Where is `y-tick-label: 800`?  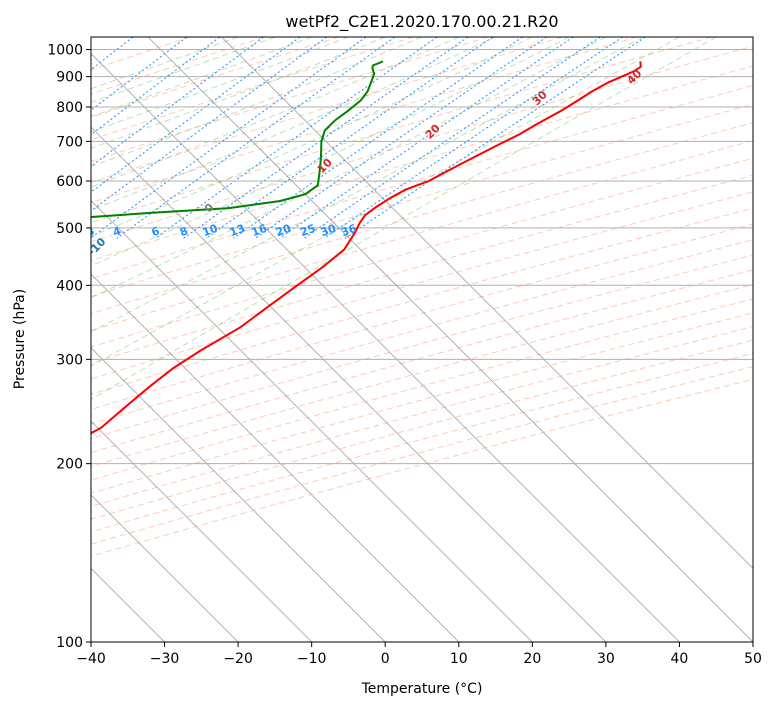
y-tick-label: 800 is located at coordinates (69, 108).